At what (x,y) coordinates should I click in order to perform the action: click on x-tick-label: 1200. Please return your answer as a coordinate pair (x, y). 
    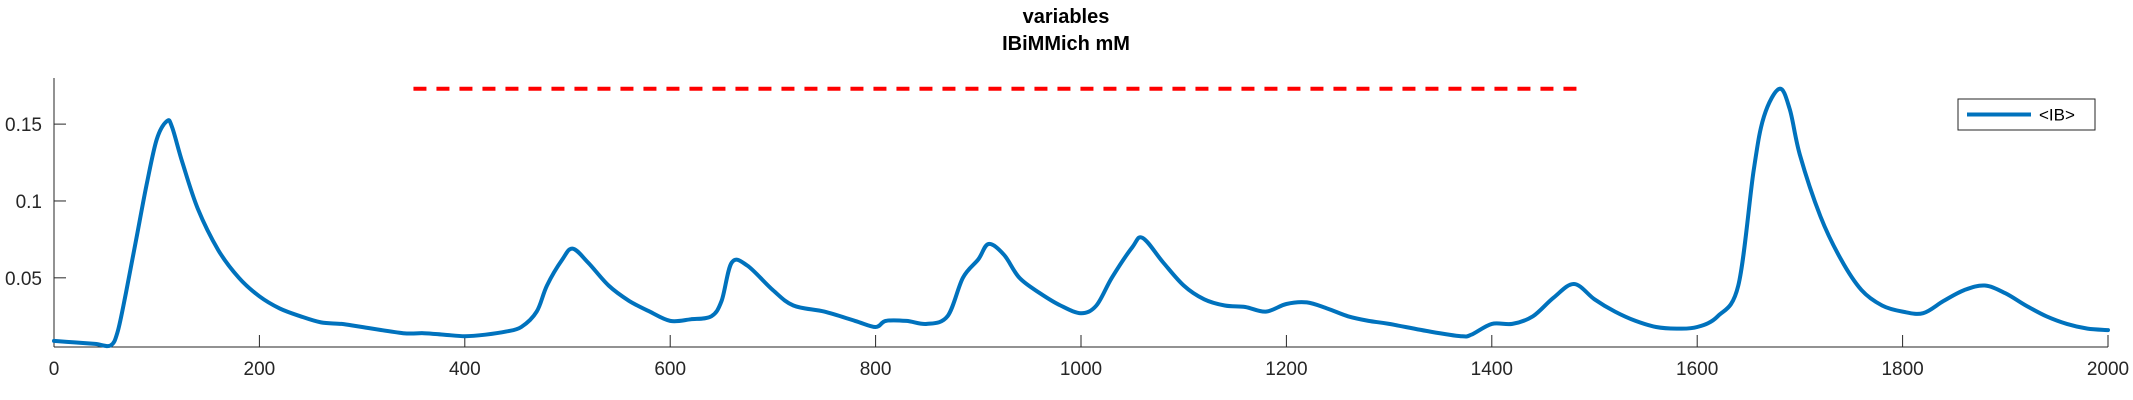
    Looking at the image, I should click on (1286, 369).